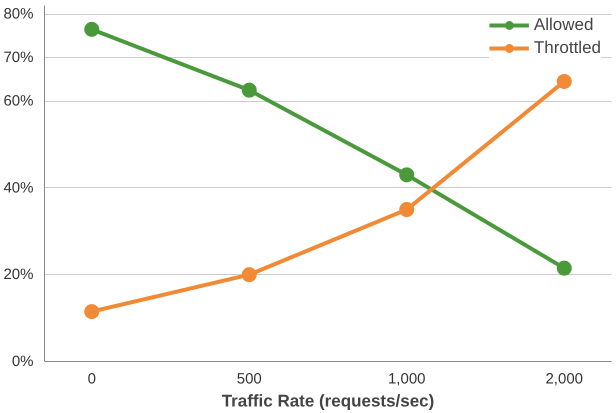 The image size is (616, 413). I want to click on legend-label: Throttled, so click(567, 48).